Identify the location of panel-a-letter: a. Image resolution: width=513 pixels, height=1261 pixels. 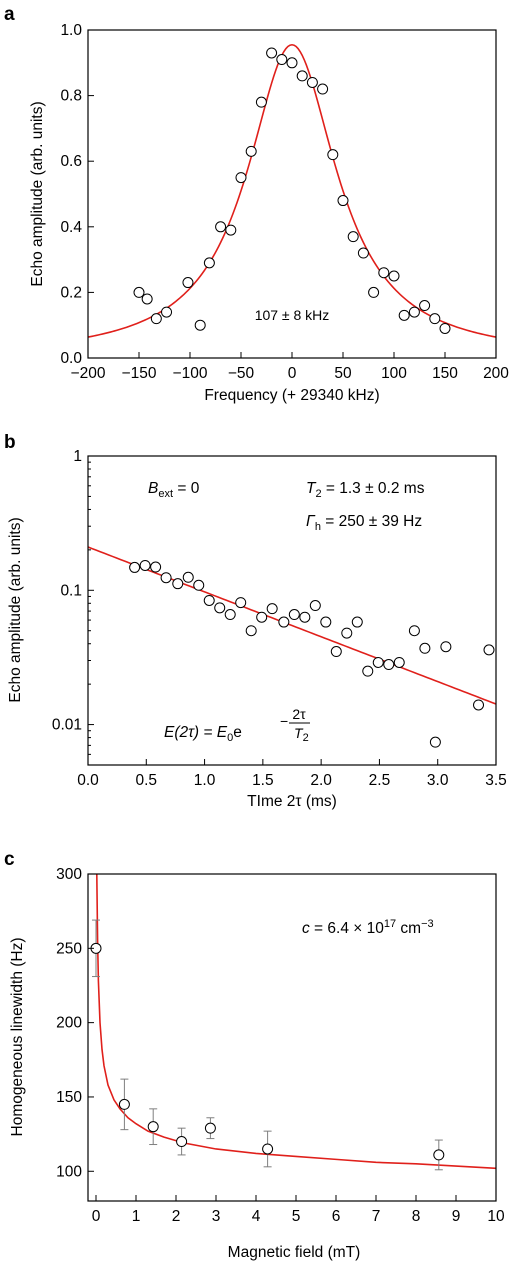
(9, 14).